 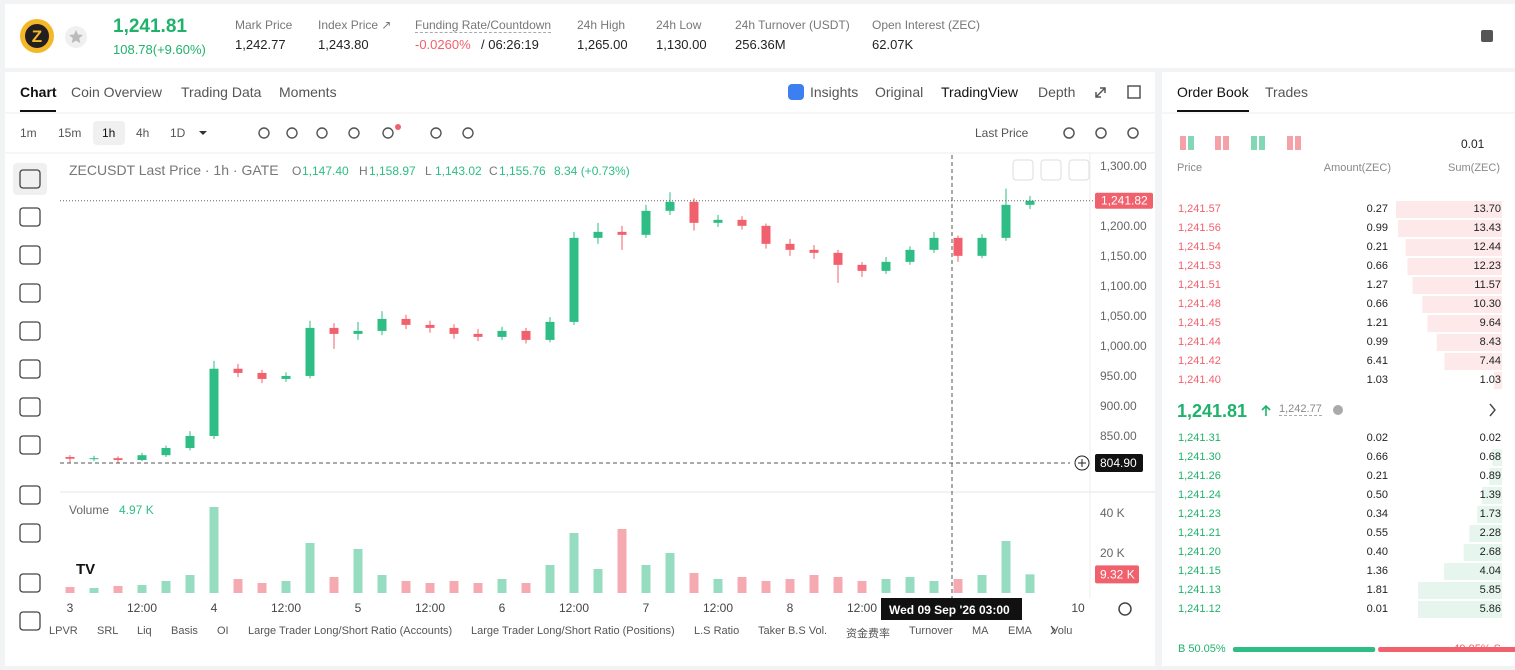 What do you see at coordinates (1487, 36) in the screenshot?
I see `notes-icon` at bounding box center [1487, 36].